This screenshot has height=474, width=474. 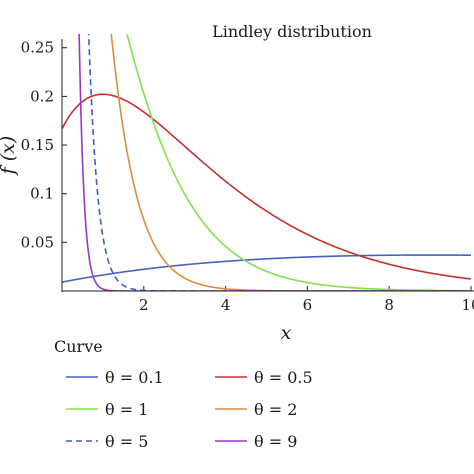 What do you see at coordinates (42, 96) in the screenshot?
I see `y-tick-label: 0.2` at bounding box center [42, 96].